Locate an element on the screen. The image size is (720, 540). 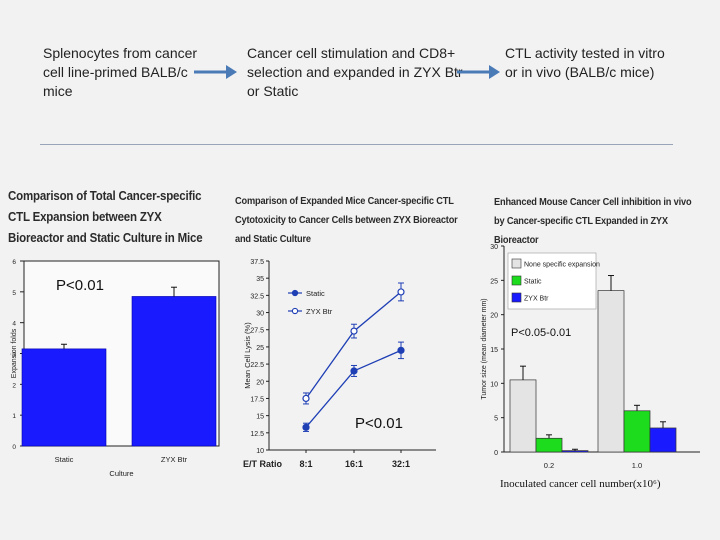
chart2-ytick-label-1: 12.5 is located at coordinates (257, 434).